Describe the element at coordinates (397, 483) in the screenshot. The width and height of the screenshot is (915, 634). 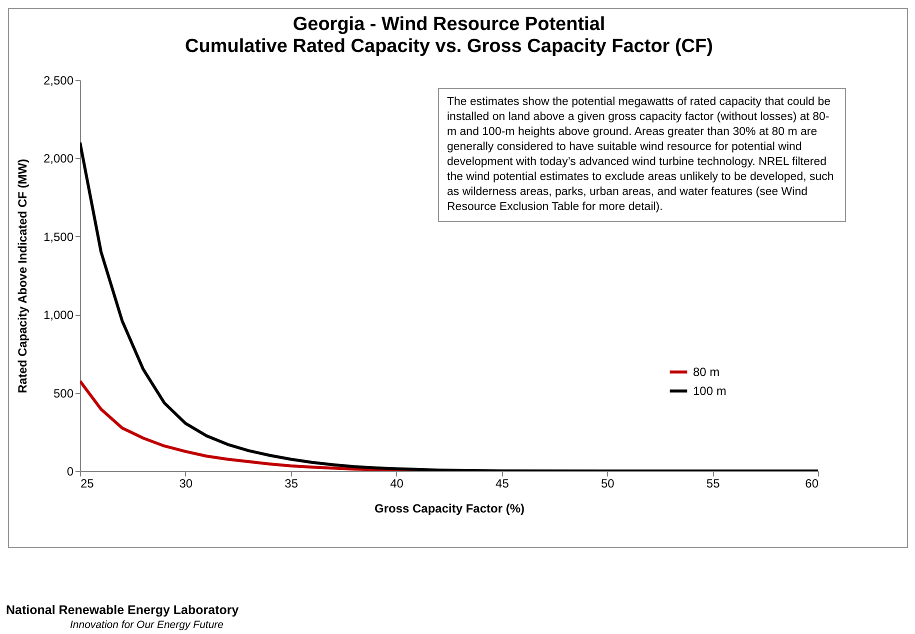
I see `x-tick-label: 40` at that location.